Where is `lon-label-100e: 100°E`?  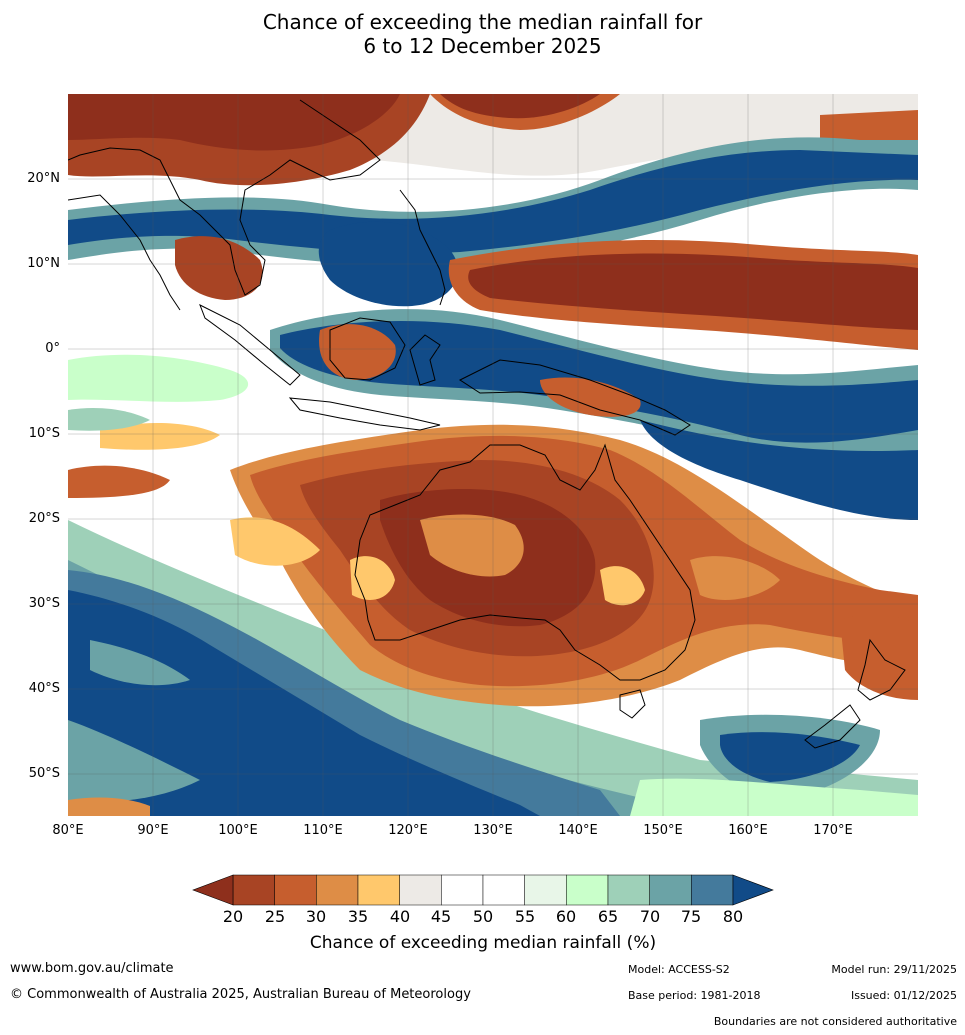
lon-label-100e: 100°E is located at coordinates (238, 830).